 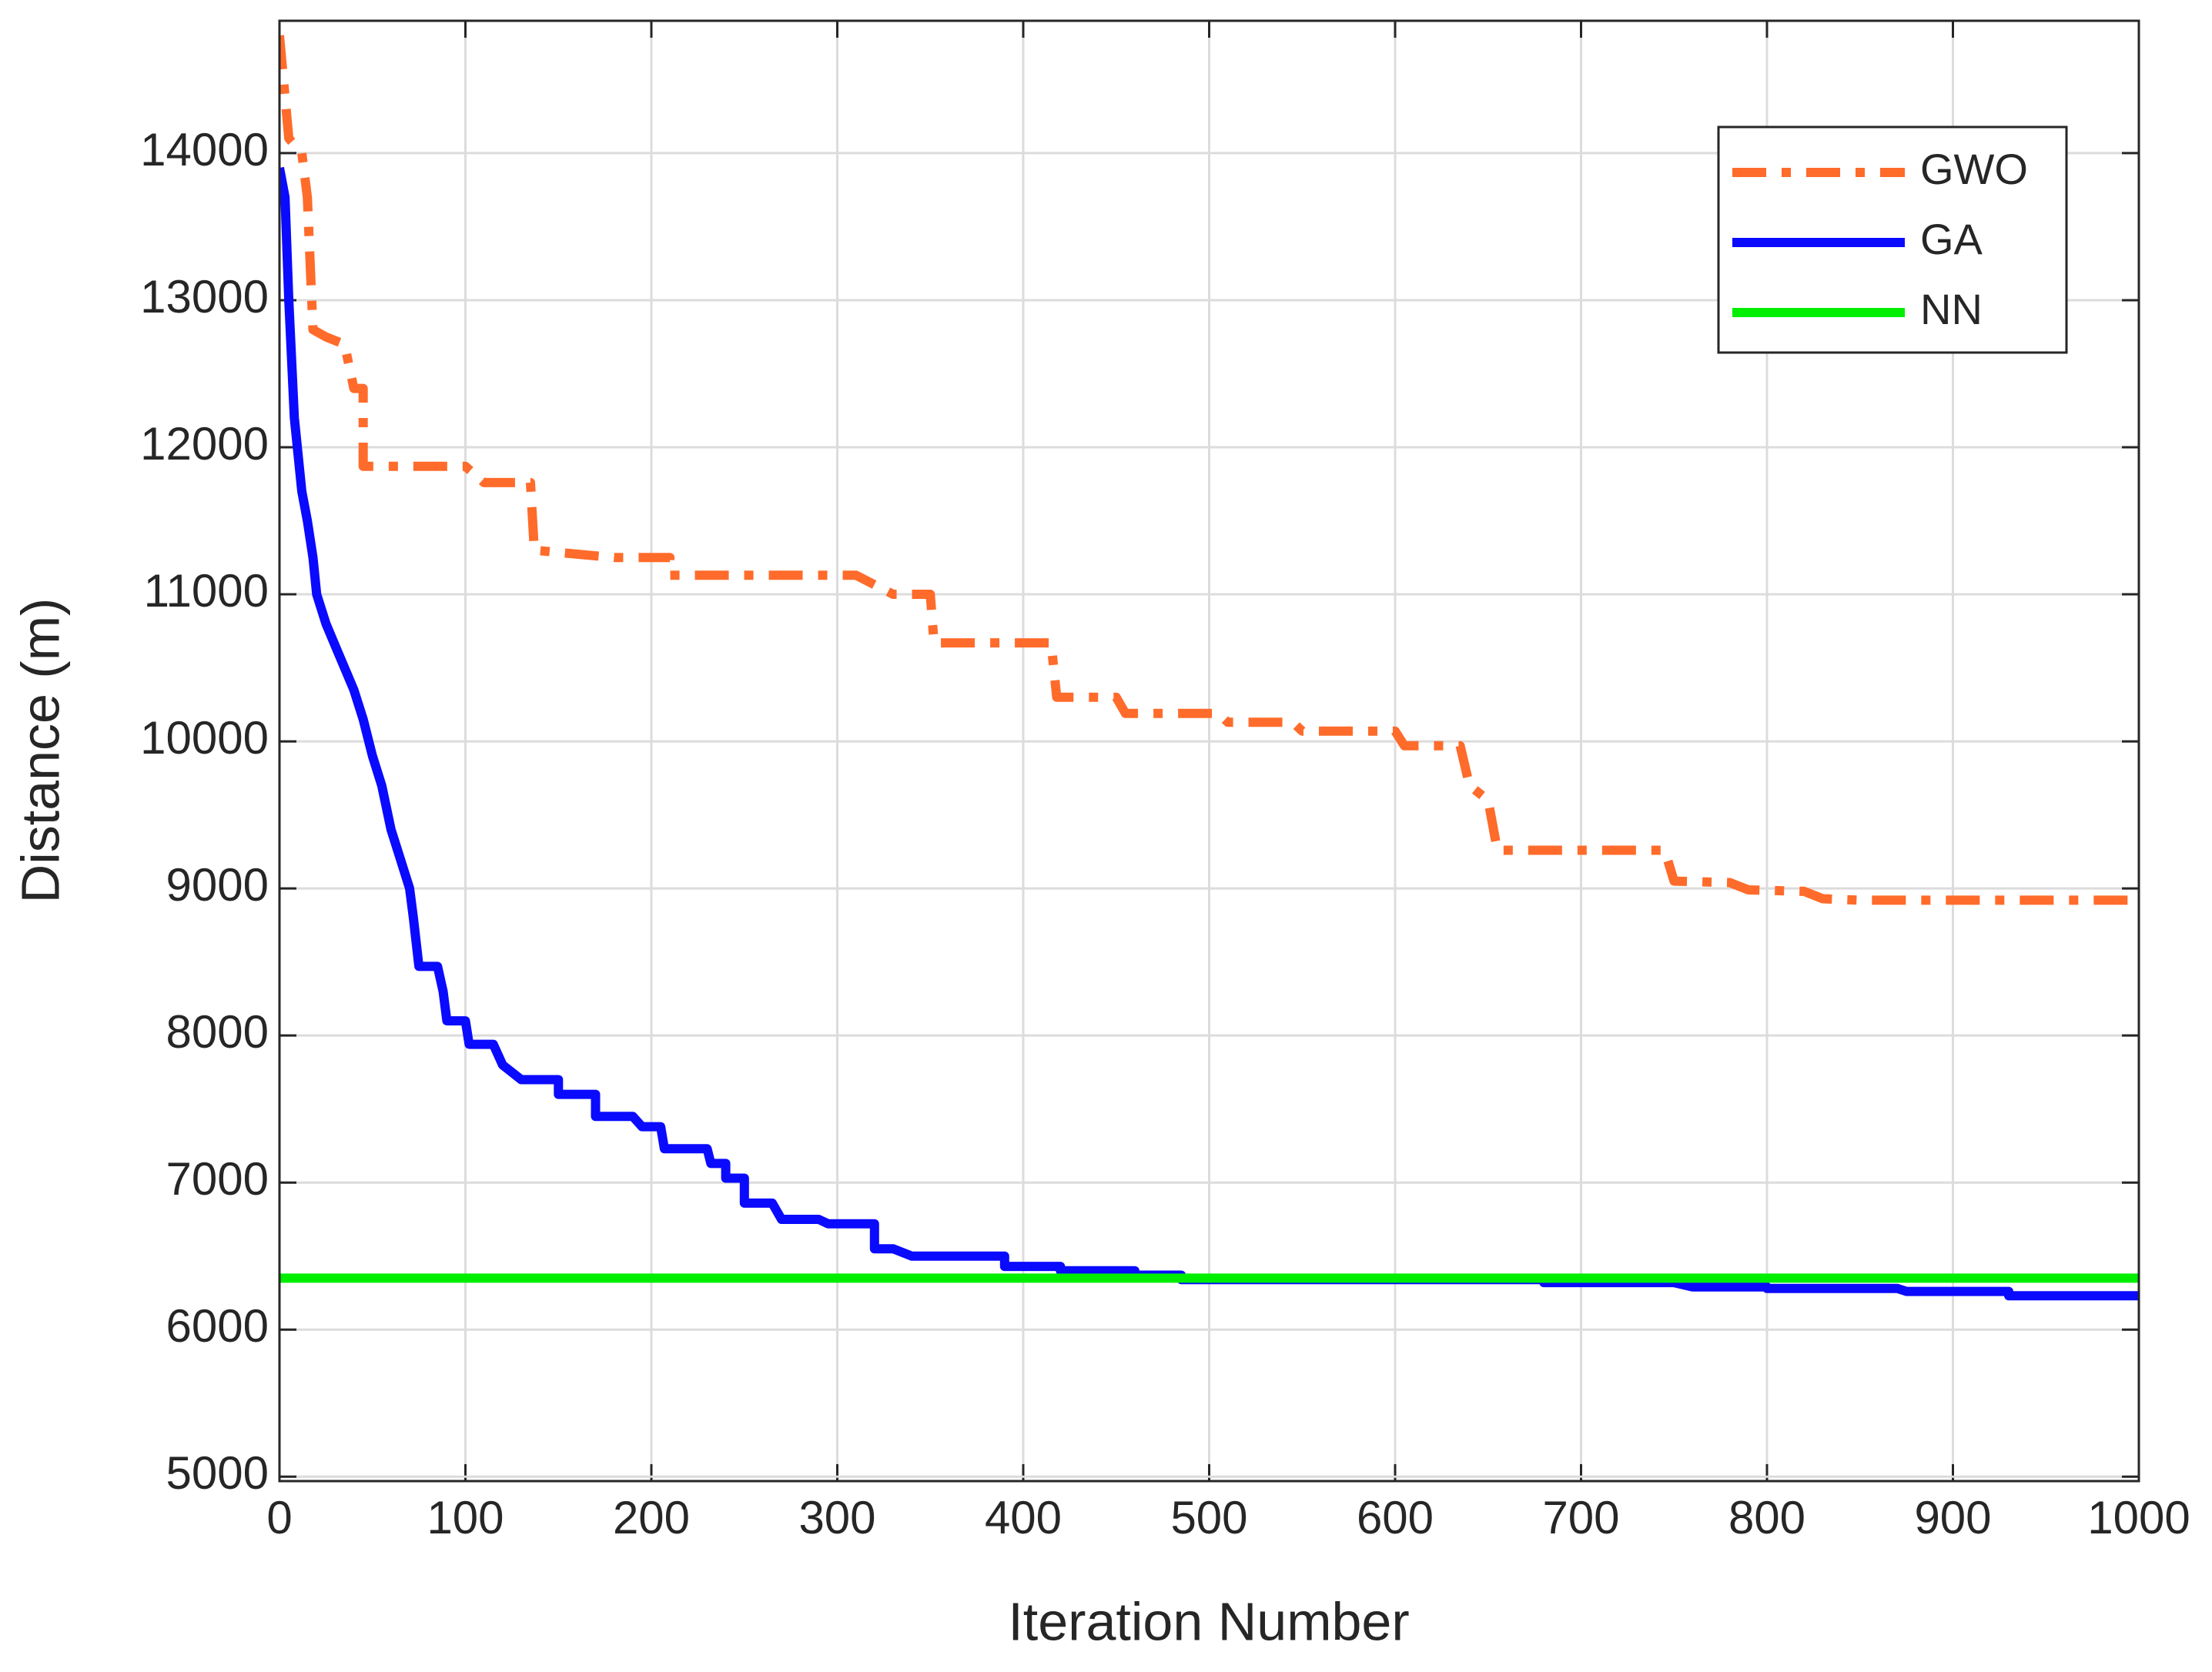 I want to click on x-tick-label: 200, so click(x=651, y=1518).